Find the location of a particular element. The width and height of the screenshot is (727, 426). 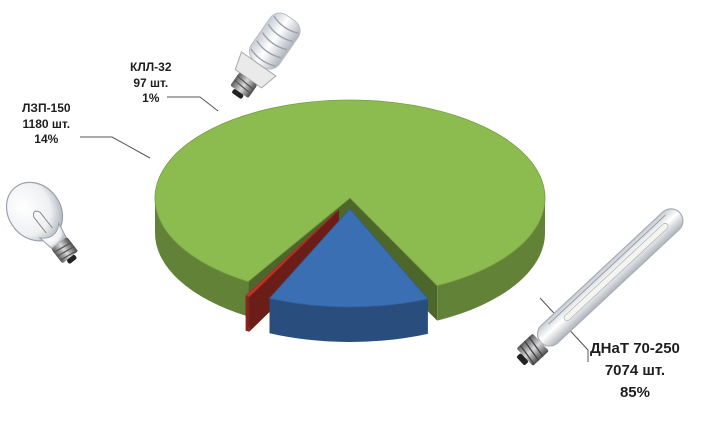

data-label-lzp: ЛЗП-150 1180 шт. 14% is located at coordinates (46, 124).